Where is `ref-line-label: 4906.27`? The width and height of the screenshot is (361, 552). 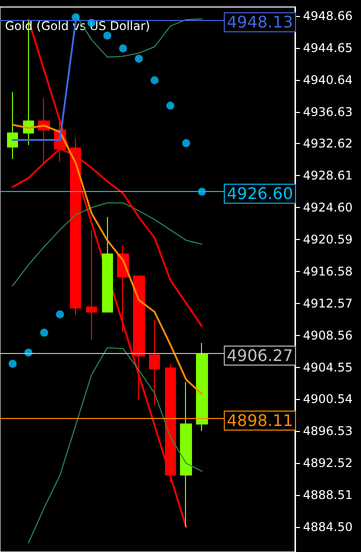
ref-line-label: 4906.27 is located at coordinates (259, 356).